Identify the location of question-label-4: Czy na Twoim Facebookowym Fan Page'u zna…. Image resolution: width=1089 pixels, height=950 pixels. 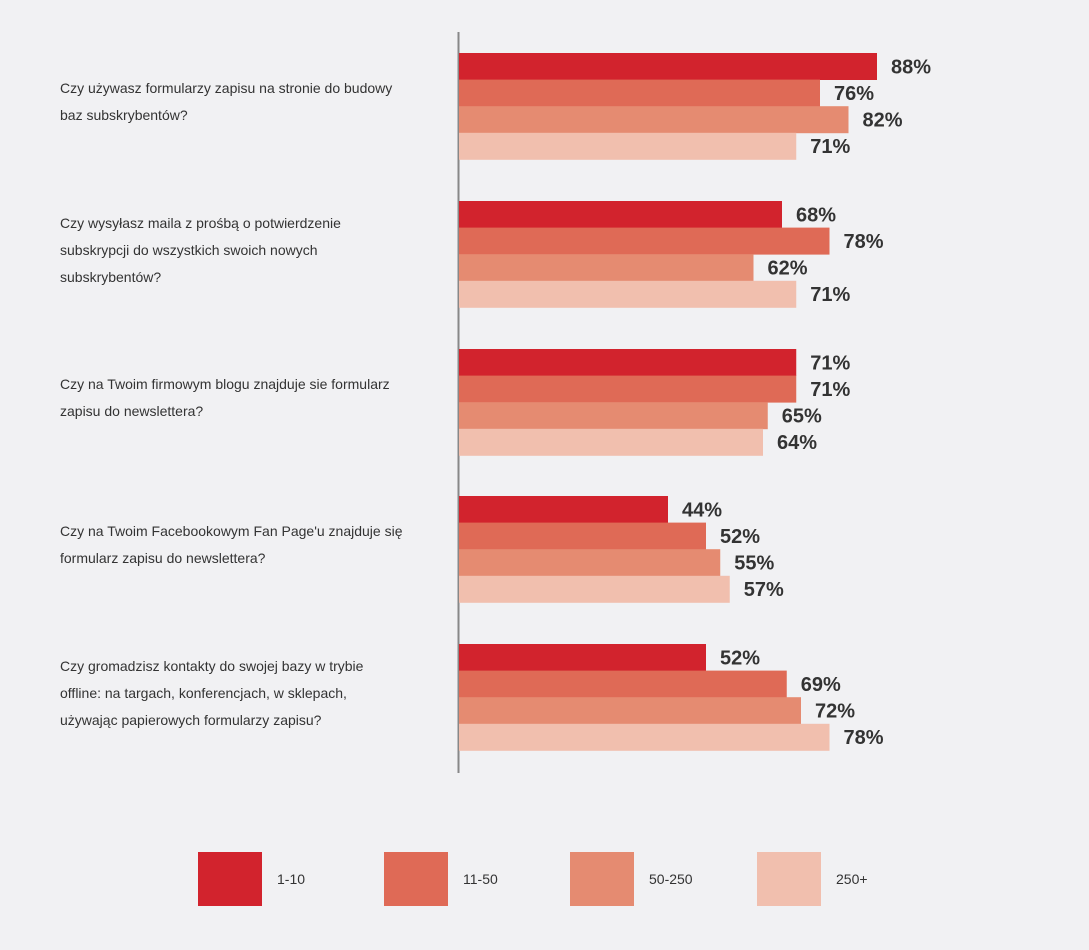
(250, 545).